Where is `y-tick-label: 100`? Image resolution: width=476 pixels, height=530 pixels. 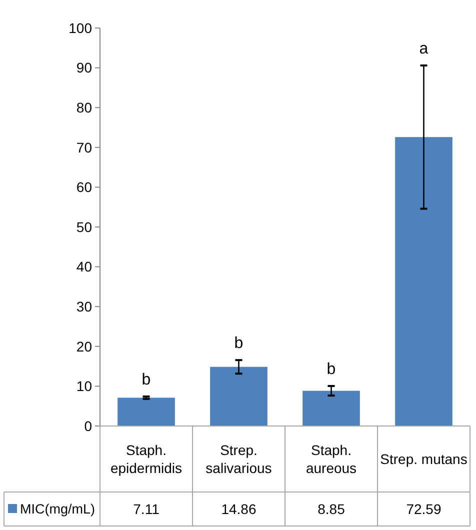
y-tick-label: 100 is located at coordinates (80, 28).